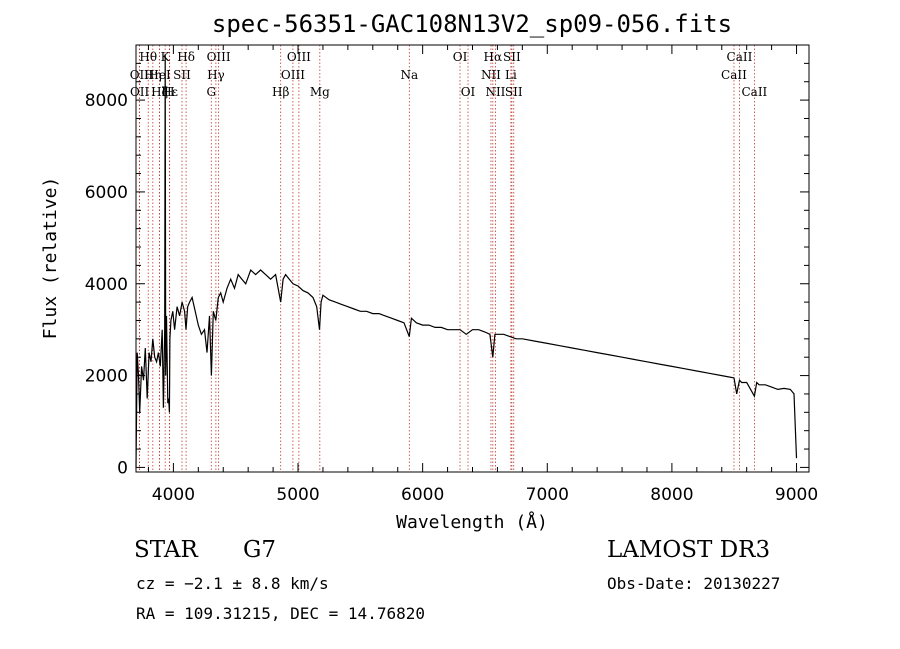 Image resolution: width=900 pixels, height=649 pixels. I want to click on line-label-10: H, so click(169, 92).